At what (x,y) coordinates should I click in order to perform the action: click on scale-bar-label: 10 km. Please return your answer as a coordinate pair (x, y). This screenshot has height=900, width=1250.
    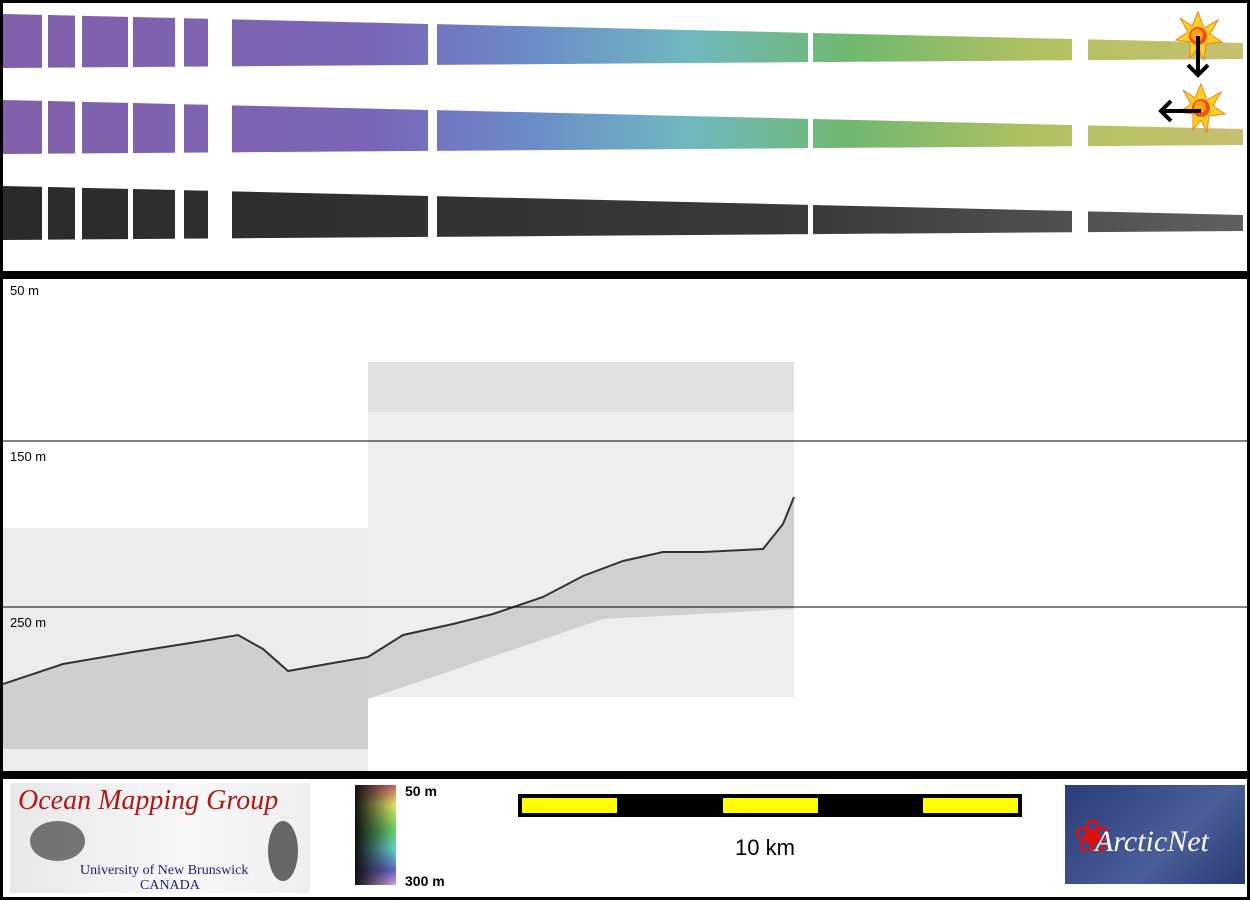
    Looking at the image, I should click on (765, 847).